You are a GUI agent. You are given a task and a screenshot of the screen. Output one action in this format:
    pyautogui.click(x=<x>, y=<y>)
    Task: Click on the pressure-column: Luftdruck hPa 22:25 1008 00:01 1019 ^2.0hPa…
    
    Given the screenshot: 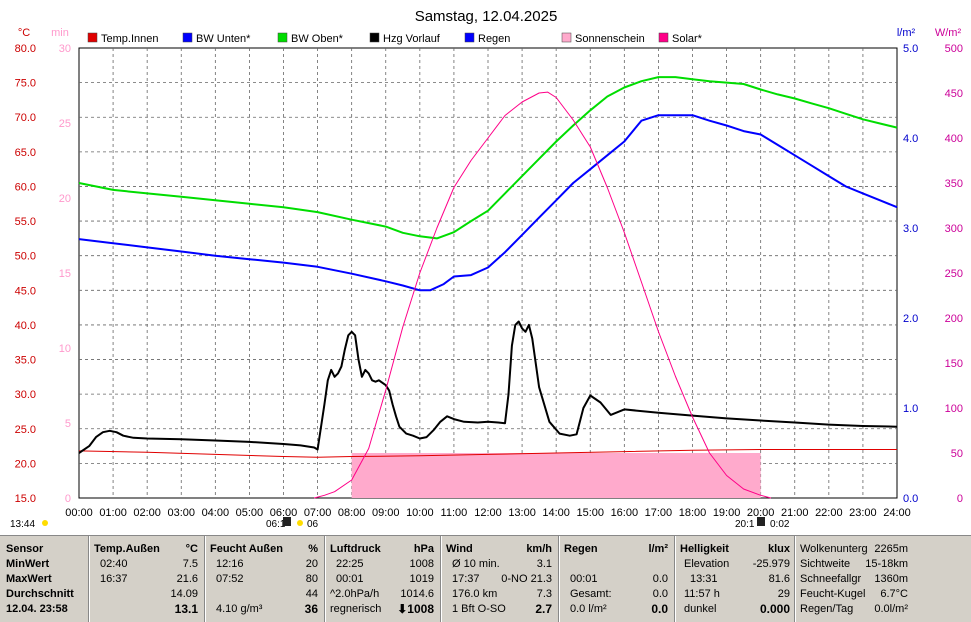 What is the action you would take?
    pyautogui.click(x=384, y=580)
    